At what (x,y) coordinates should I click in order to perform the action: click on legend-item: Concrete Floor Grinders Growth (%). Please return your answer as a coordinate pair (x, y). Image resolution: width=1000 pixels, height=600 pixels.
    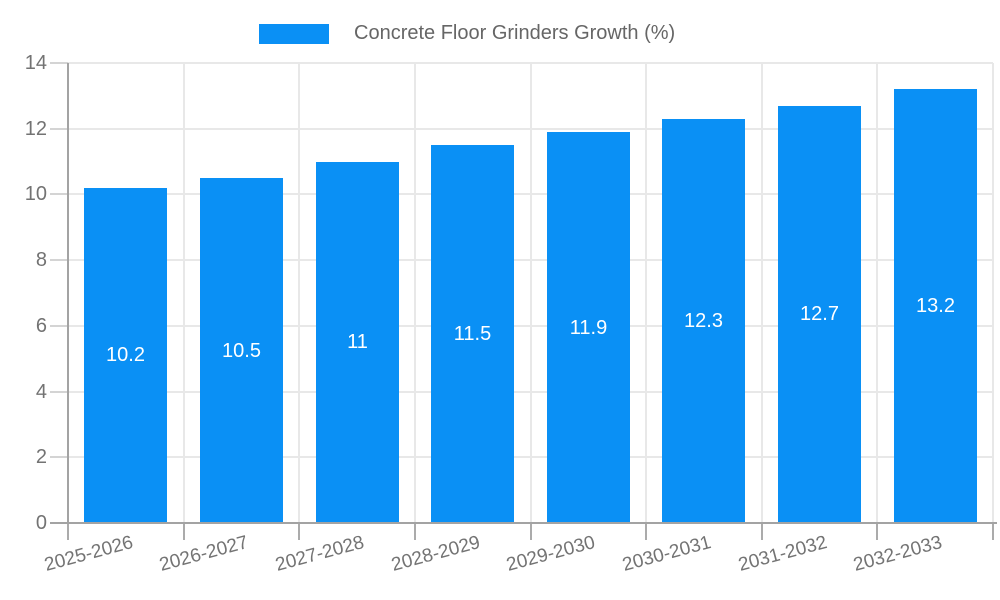
    Looking at the image, I should click on (467, 33).